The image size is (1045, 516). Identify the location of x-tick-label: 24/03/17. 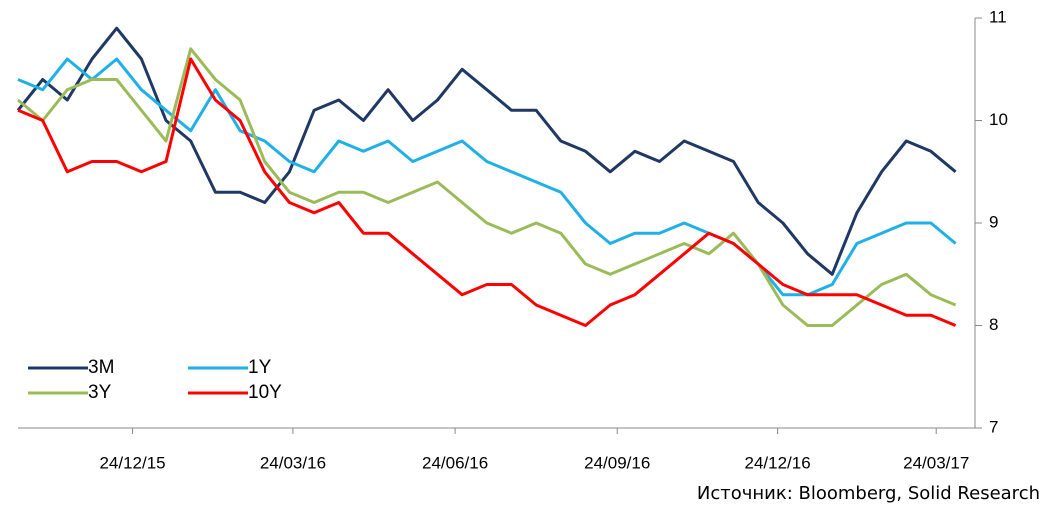
(936, 462).